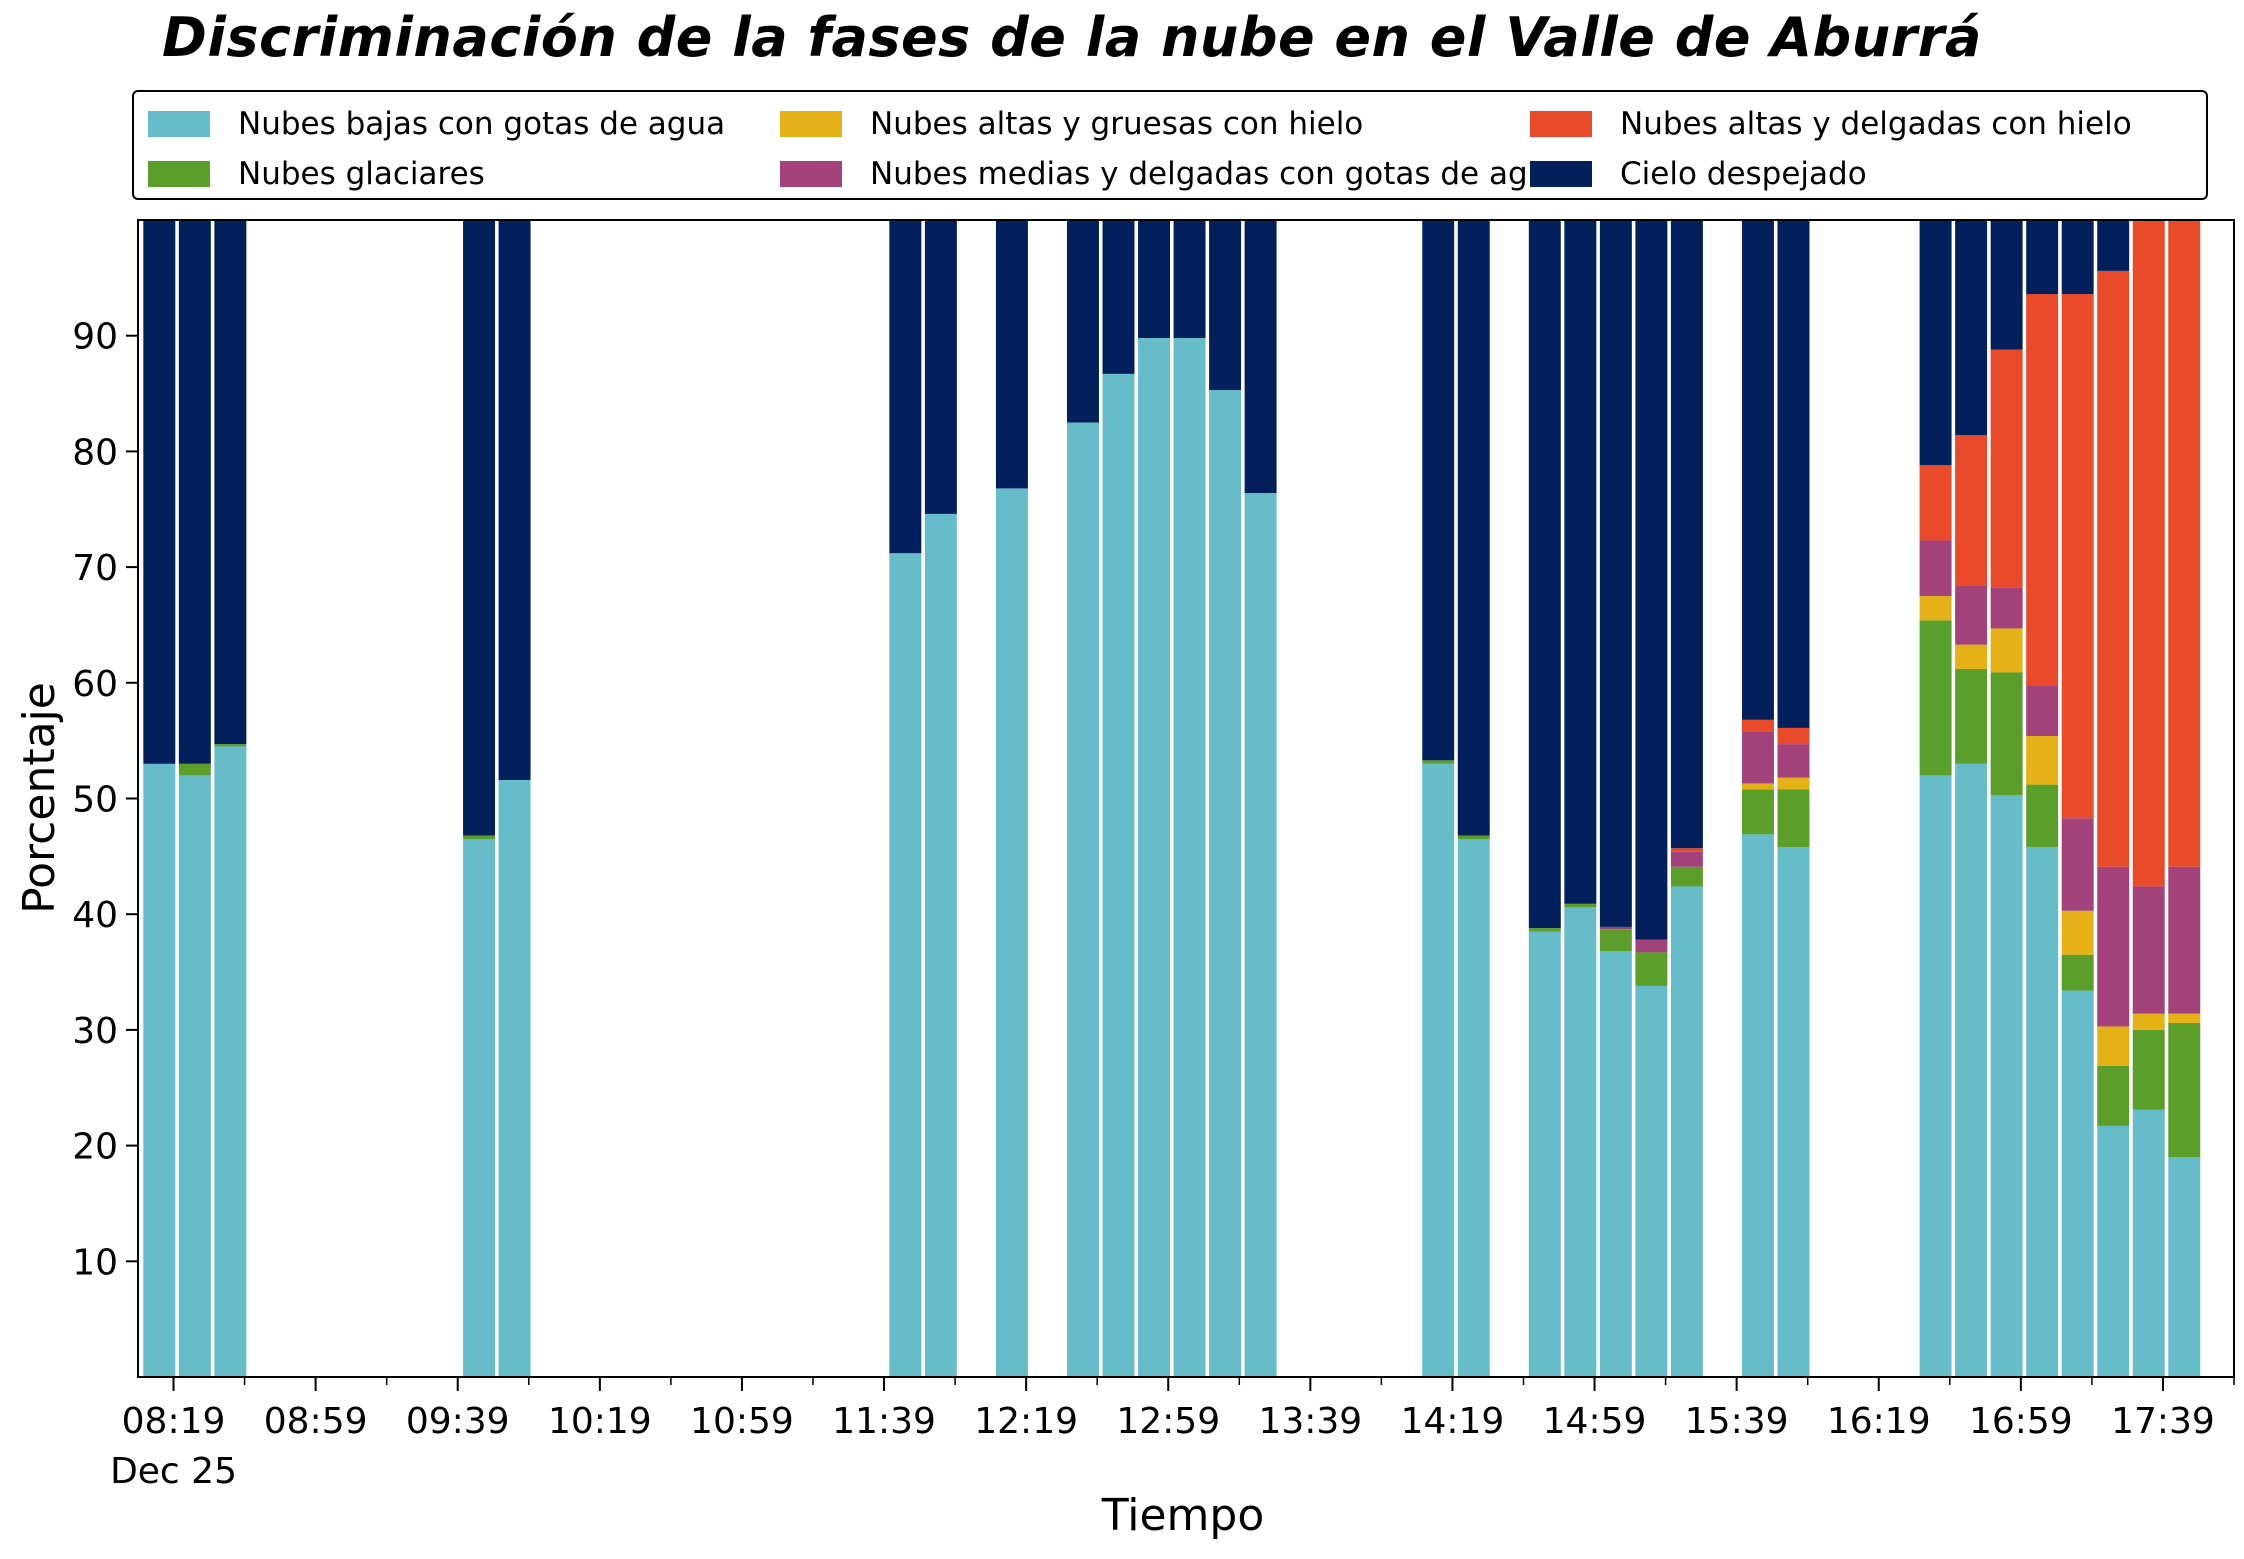  I want to click on y-tick-label: 80, so click(95, 452).